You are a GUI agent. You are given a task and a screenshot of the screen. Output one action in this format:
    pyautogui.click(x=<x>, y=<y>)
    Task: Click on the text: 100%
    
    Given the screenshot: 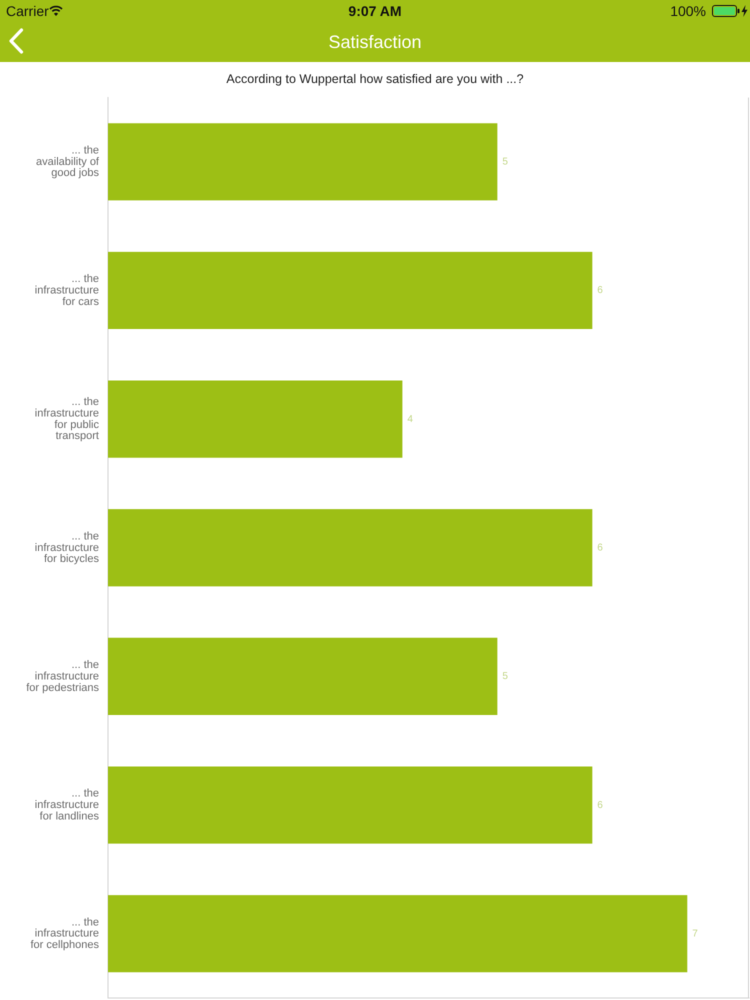 What is the action you would take?
    pyautogui.click(x=688, y=11)
    